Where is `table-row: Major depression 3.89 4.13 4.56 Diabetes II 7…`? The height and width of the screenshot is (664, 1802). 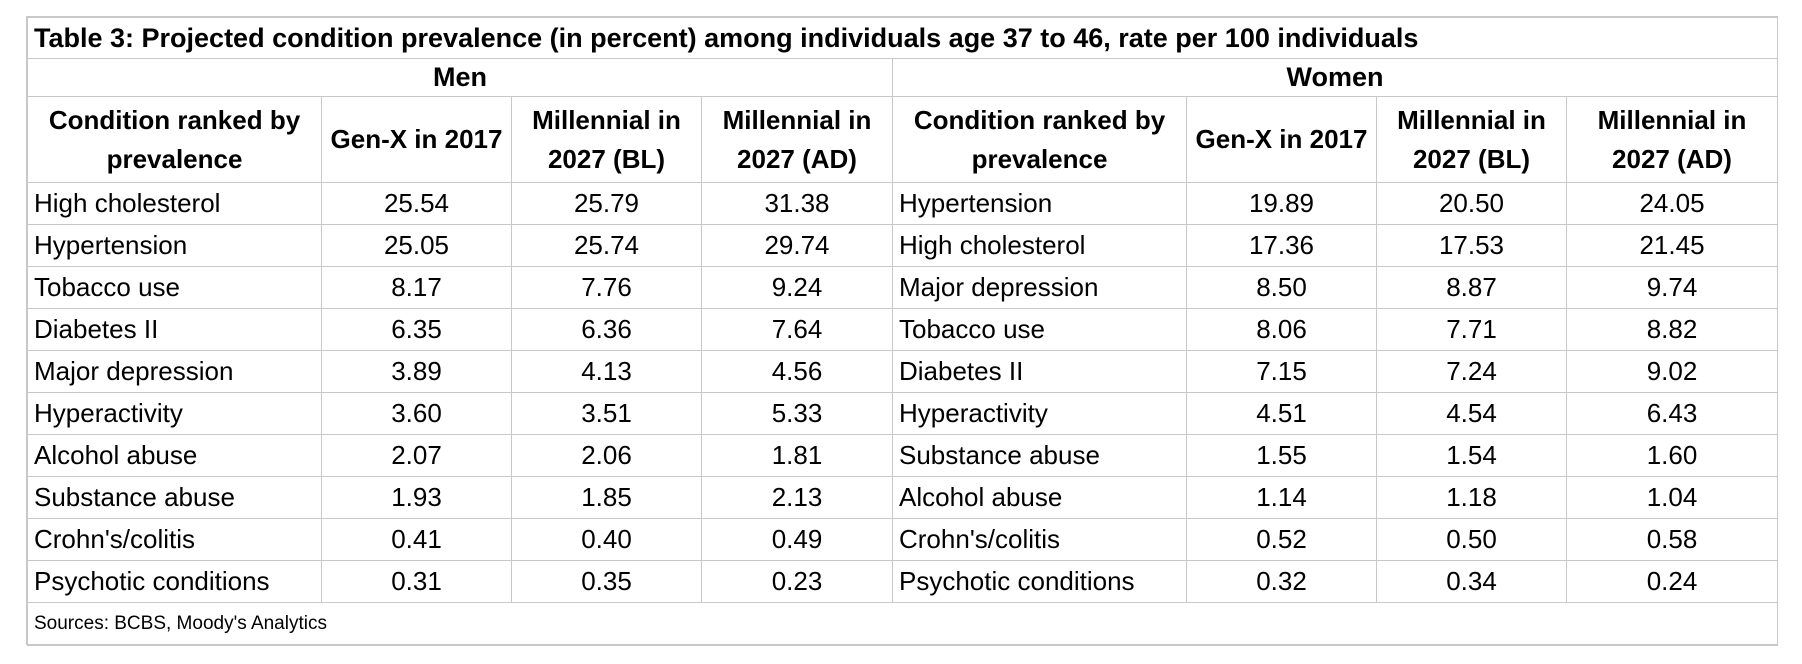 table-row: Major depression 3.89 4.13 4.56 Diabetes II 7… is located at coordinates (903, 371).